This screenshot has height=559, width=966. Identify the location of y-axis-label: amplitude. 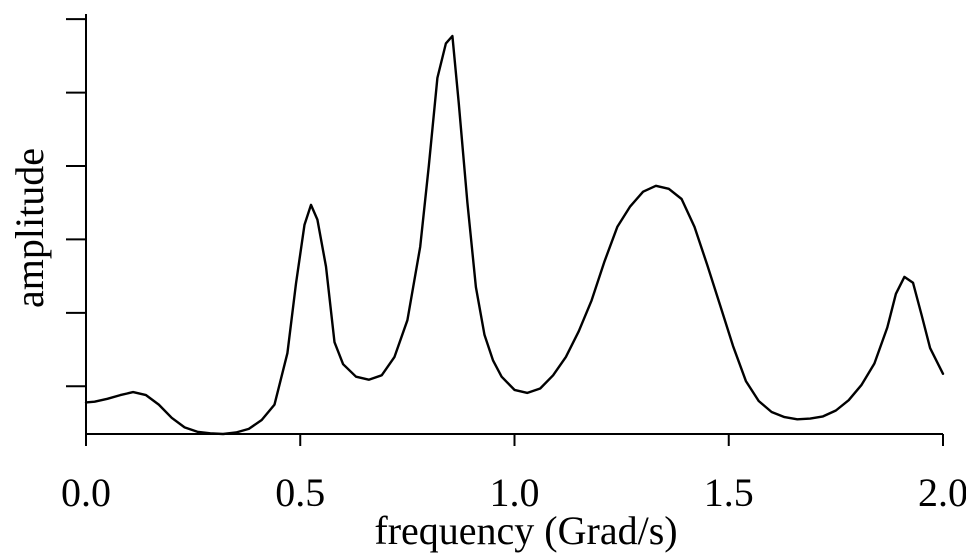
(29, 228).